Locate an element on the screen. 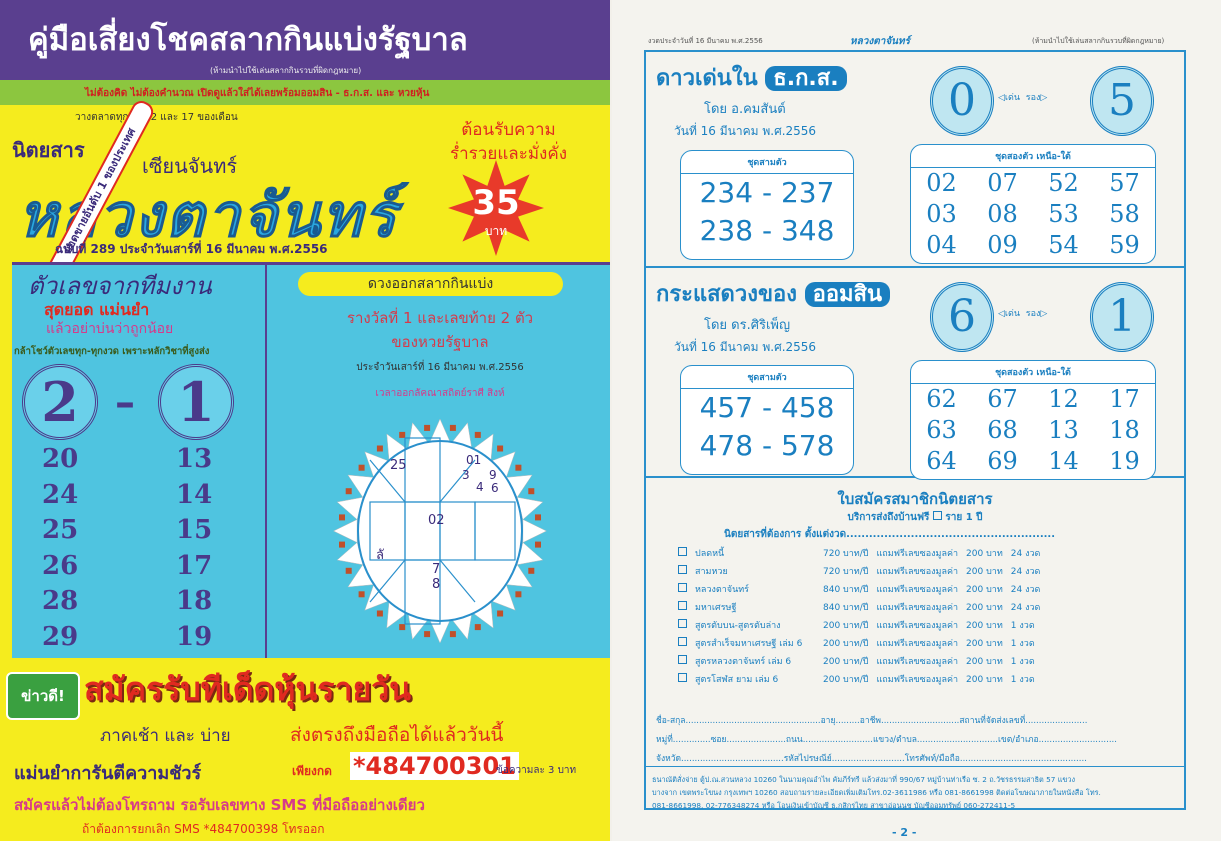 Image resolution: width=1221 pixels, height=841 pixels. running-title: หลวงตาจันทร์ is located at coordinates (880, 41).